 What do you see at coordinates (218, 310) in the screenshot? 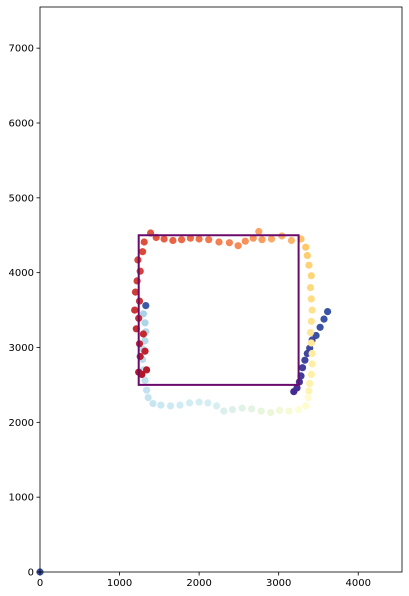
I see `bounding-rectangle` at bounding box center [218, 310].